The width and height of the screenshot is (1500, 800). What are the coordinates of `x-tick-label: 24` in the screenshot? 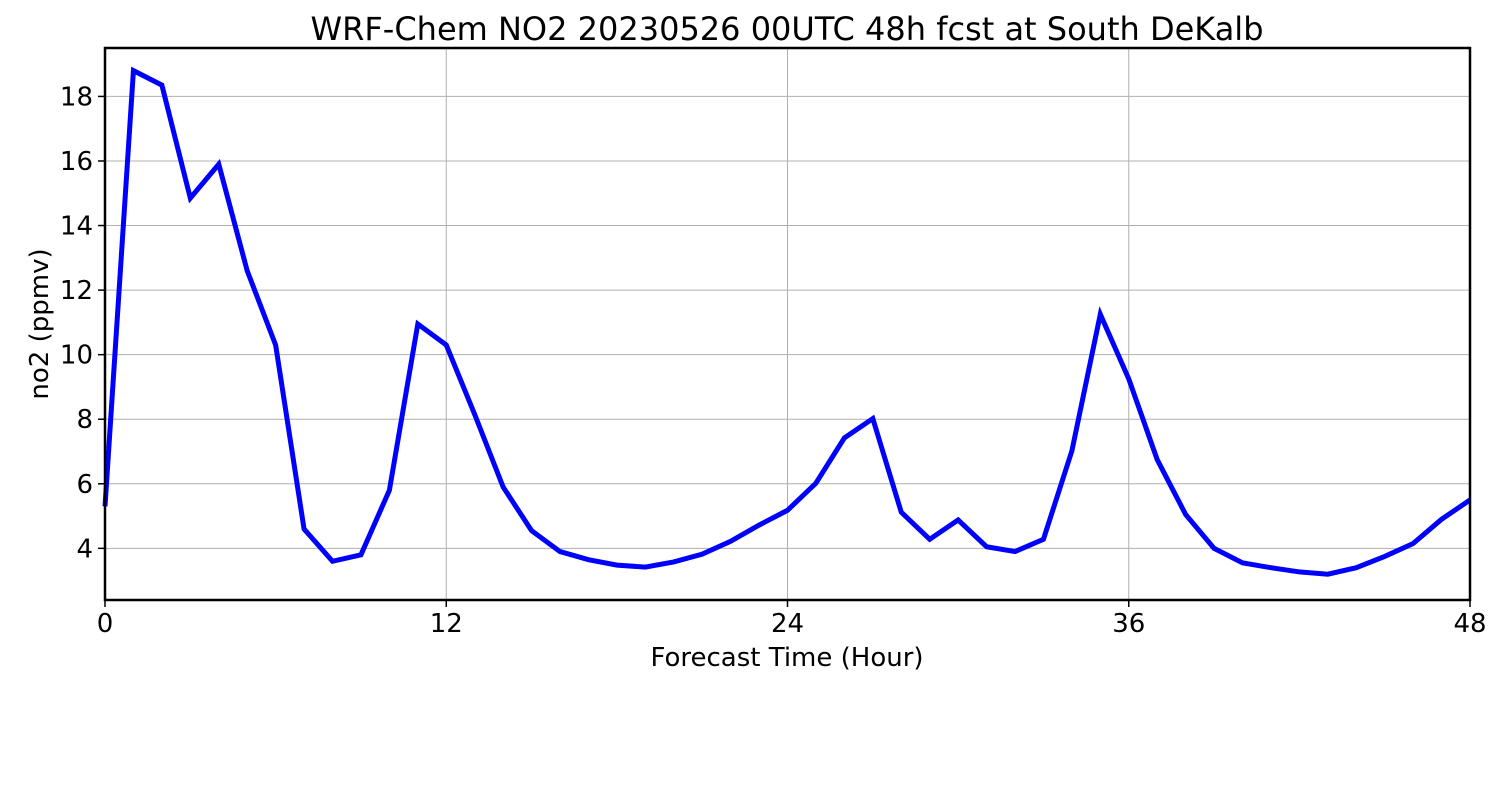 It's located at (787, 624).